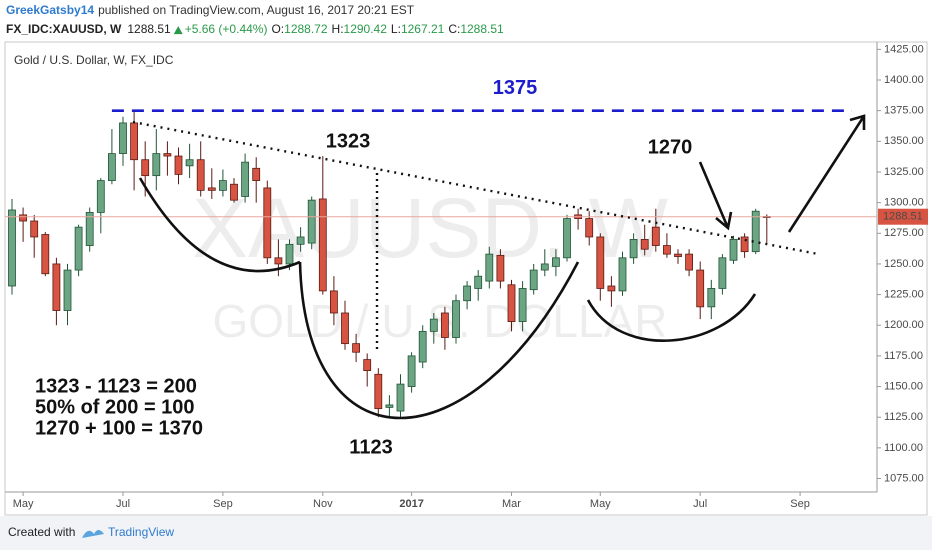  Describe the element at coordinates (670, 147) in the screenshot. I see `annotation: 1270` at that location.